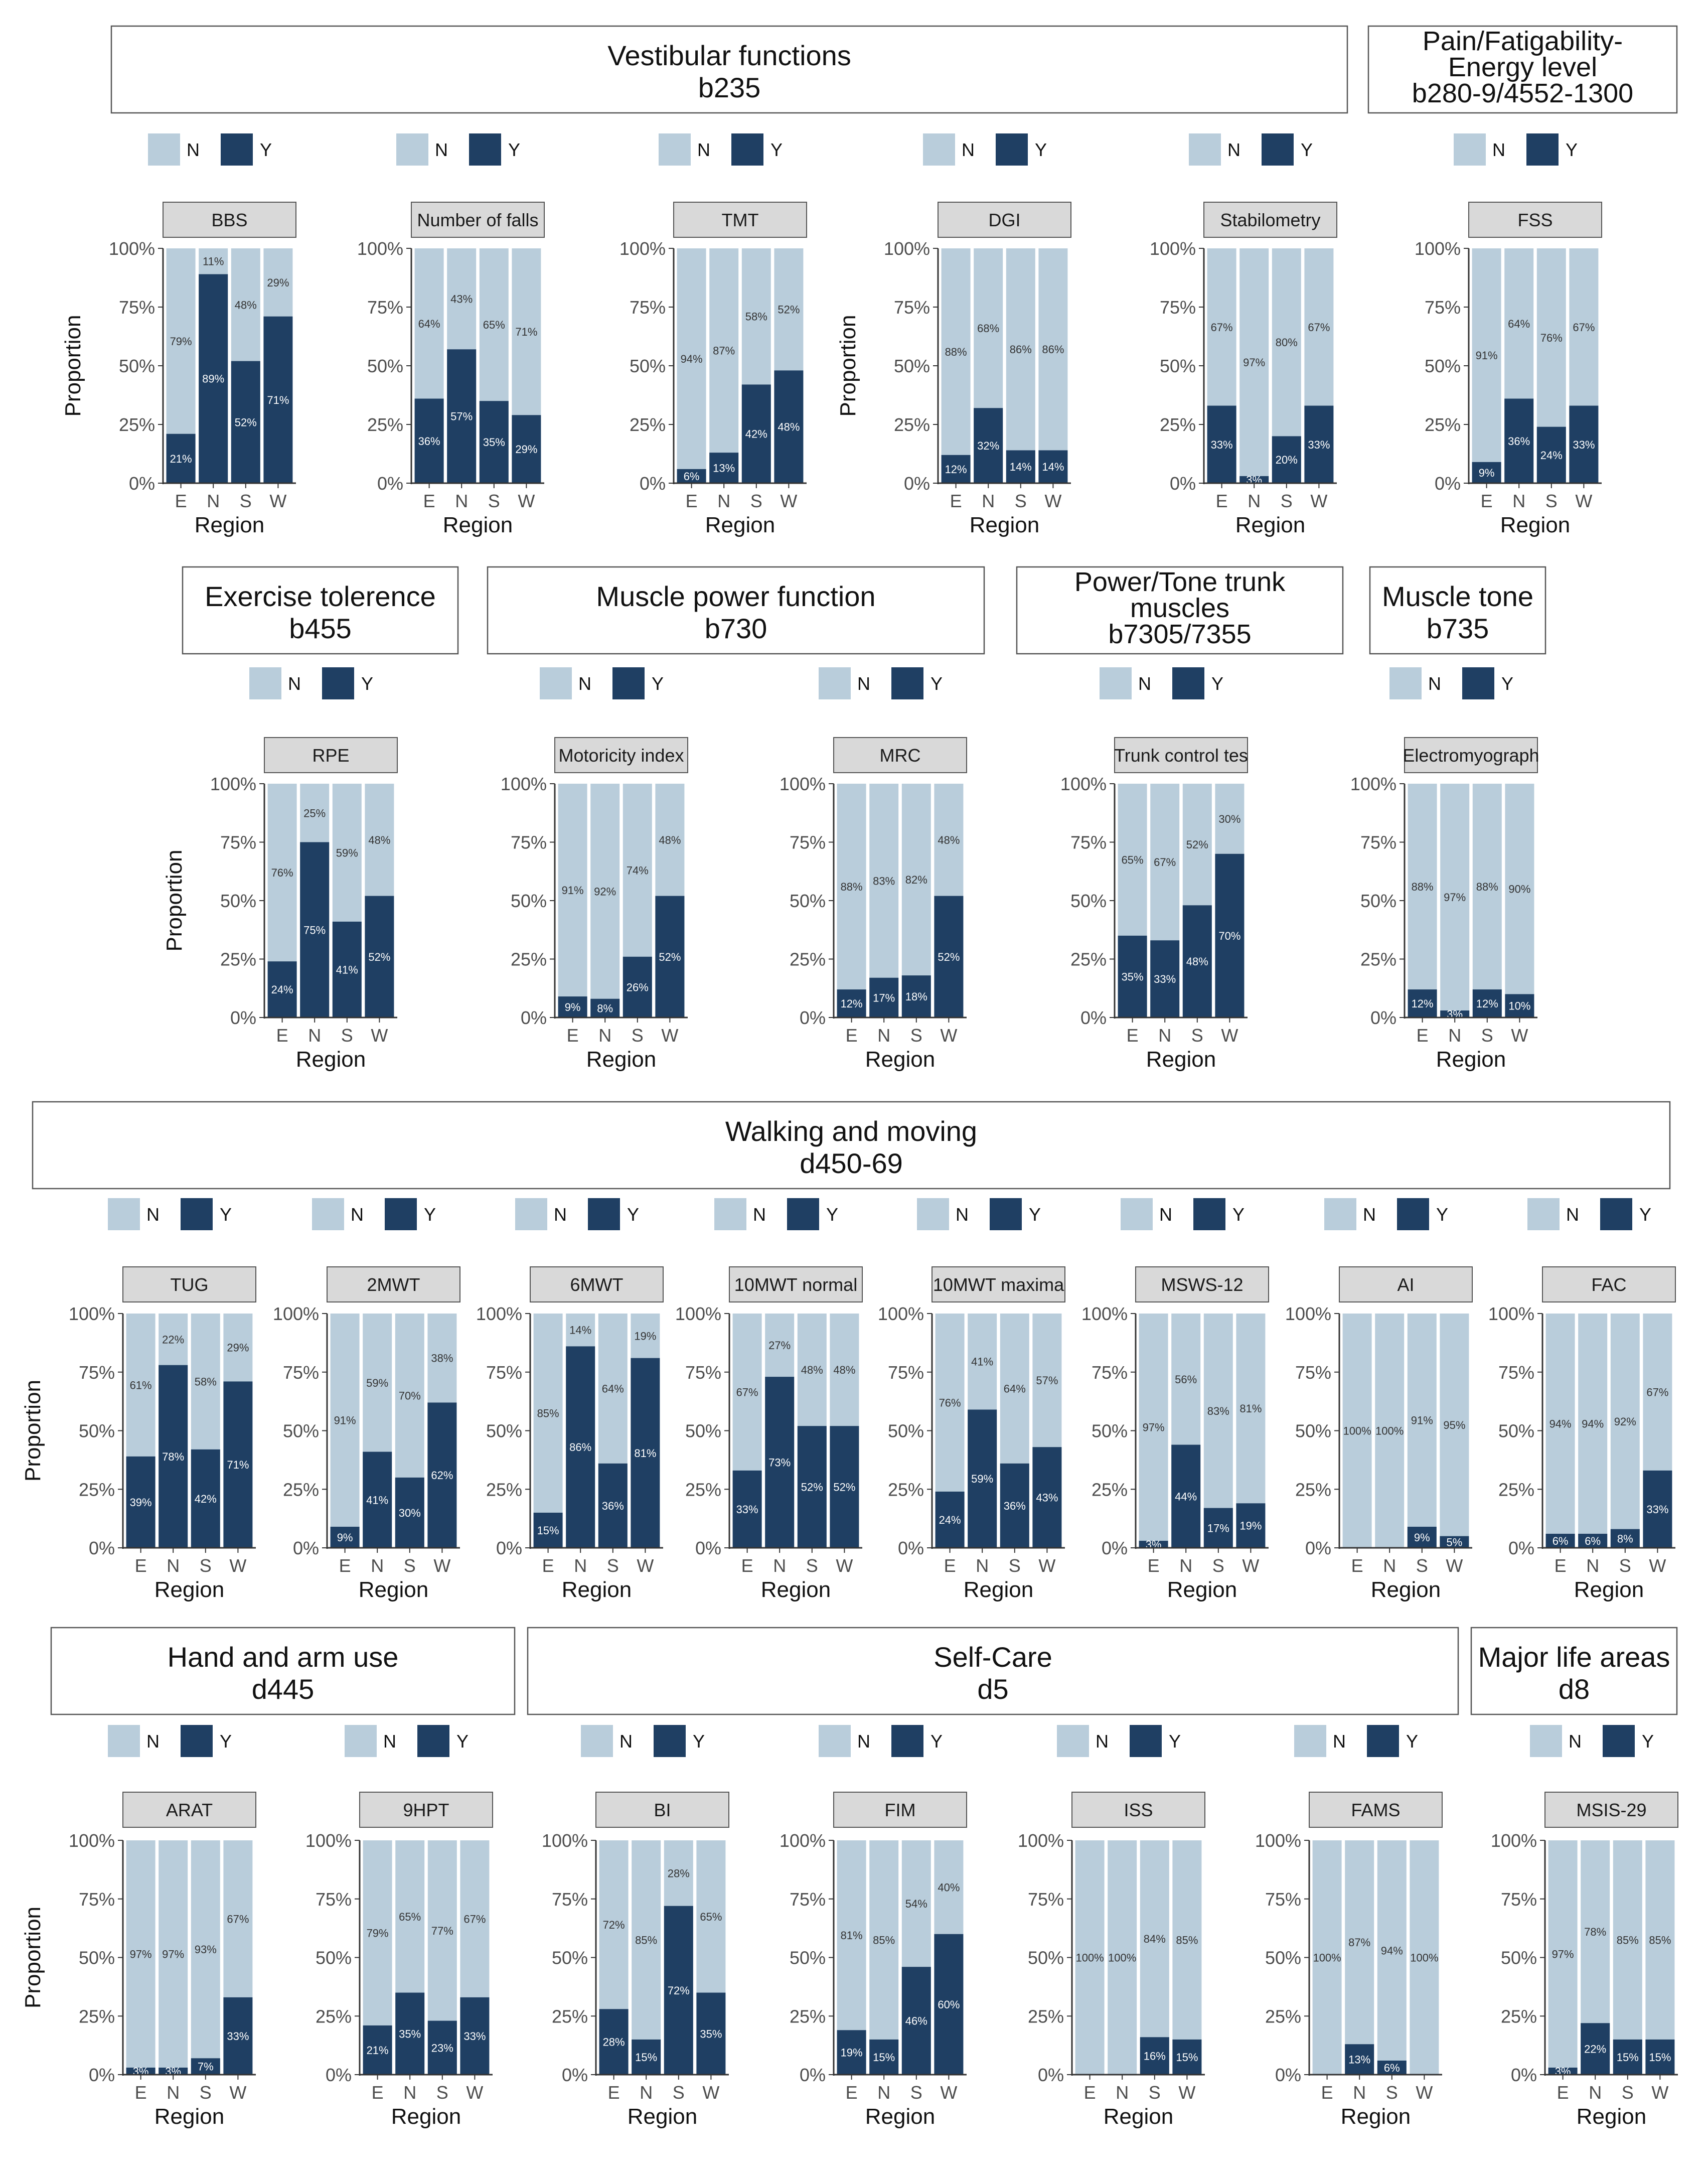 This screenshot has height=2177, width=1708. I want to click on bar-label-N: 87%, so click(724, 351).